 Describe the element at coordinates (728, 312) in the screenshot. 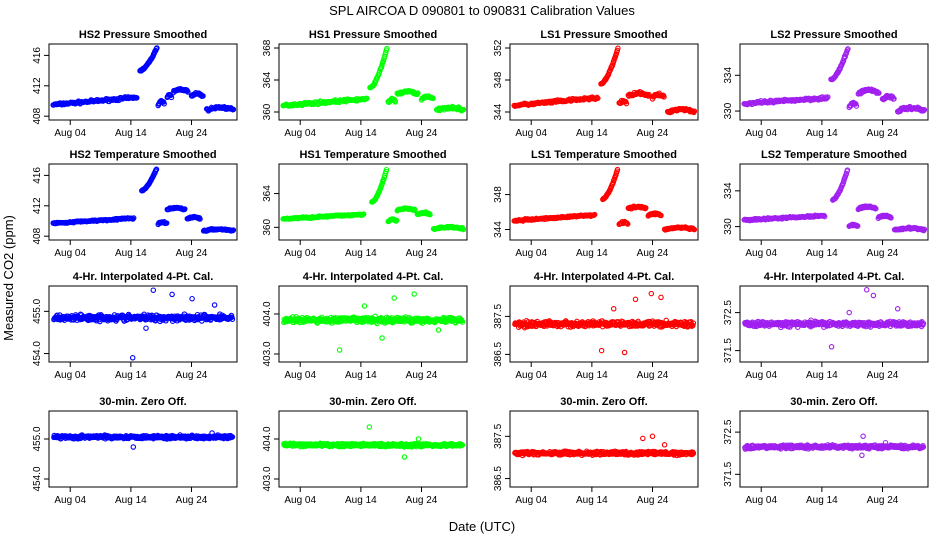

I see `y-tick-label: 372.5` at that location.